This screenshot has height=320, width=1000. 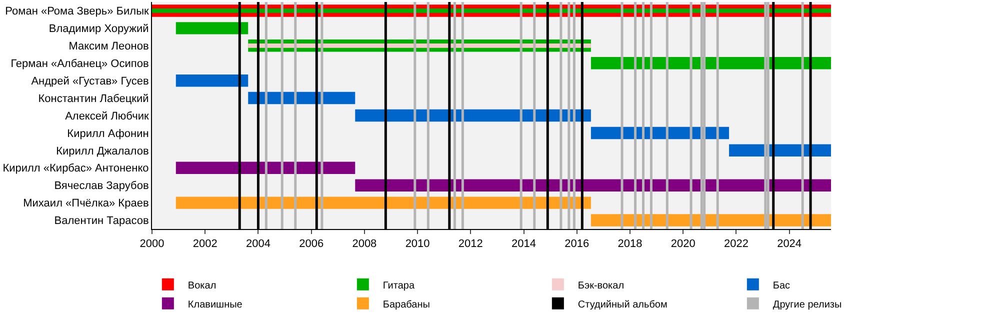 I want to click on legend-label: Студийный альбом, so click(x=623, y=304).